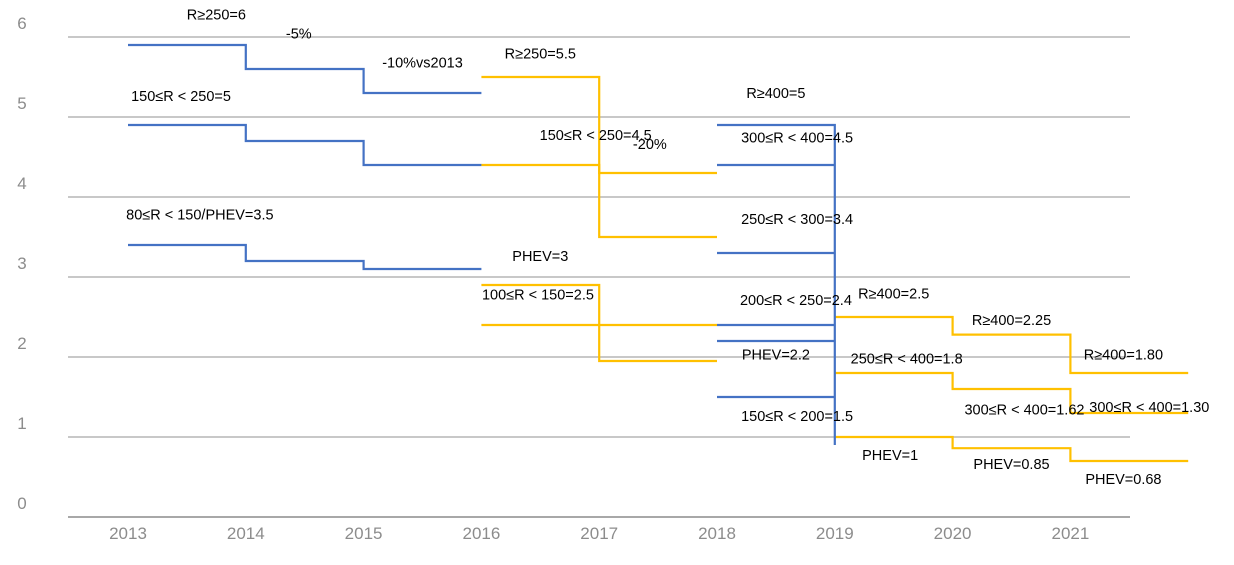 Image resolution: width=1234 pixels, height=565 pixels. Describe the element at coordinates (596, 136) in the screenshot. I see `annotation-label: 150≤R < 250=4.5` at that location.